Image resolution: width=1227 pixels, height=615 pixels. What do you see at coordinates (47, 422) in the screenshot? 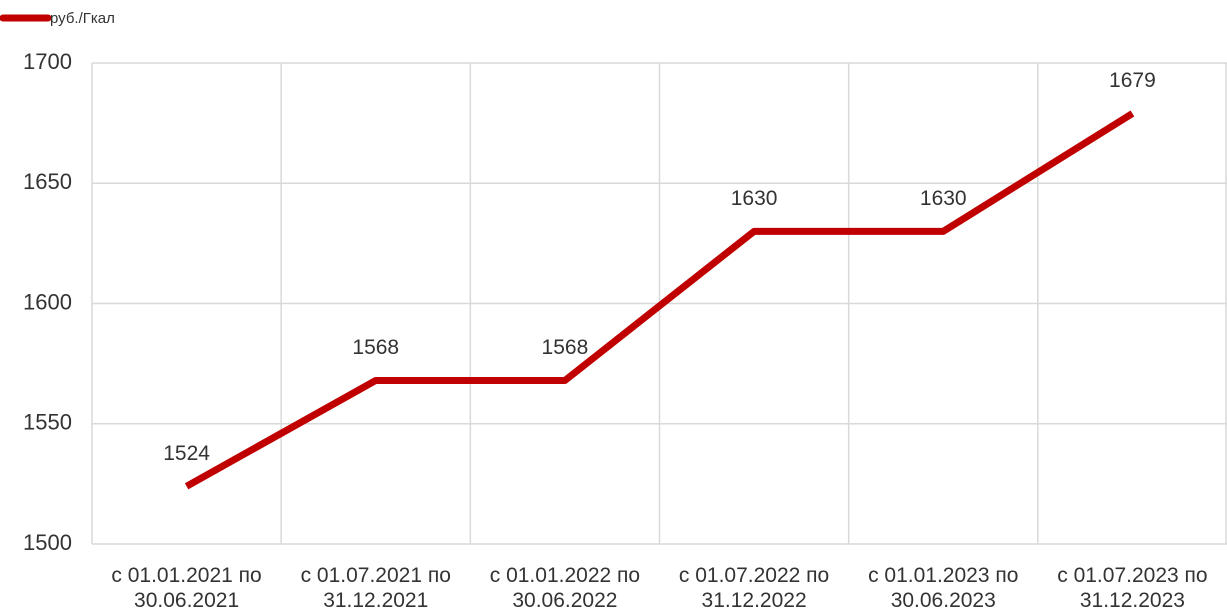
I see `y-tick-label: 1550` at bounding box center [47, 422].